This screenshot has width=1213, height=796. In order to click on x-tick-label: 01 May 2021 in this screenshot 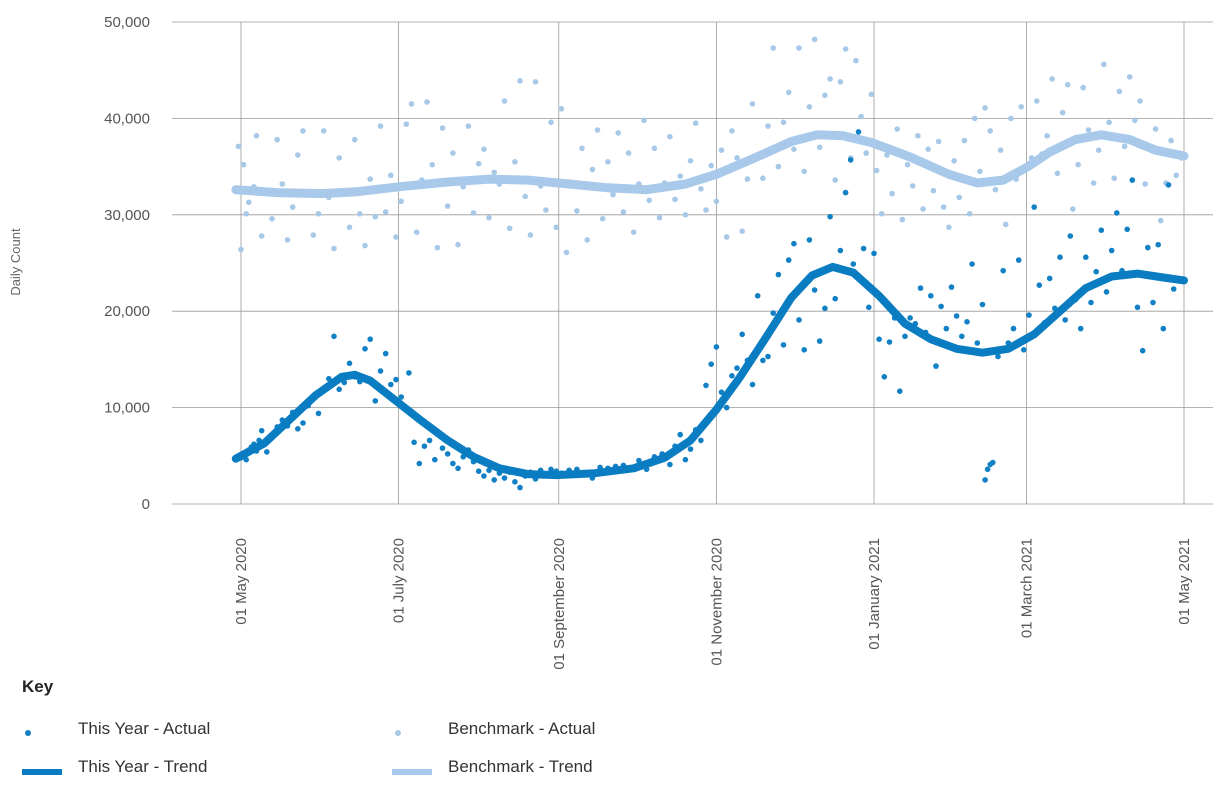, I will do `click(1184, 581)`.